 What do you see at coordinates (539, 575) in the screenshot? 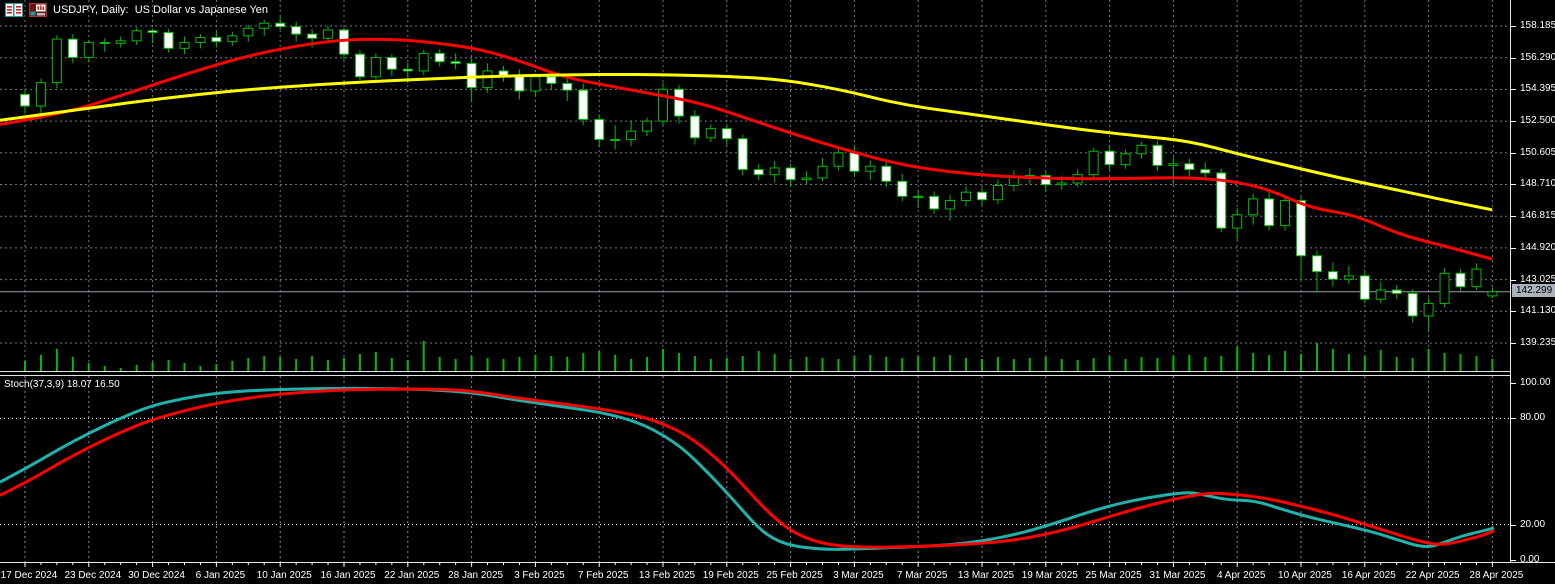
I see `date-tick-label: 3 Feb 2025` at bounding box center [539, 575].